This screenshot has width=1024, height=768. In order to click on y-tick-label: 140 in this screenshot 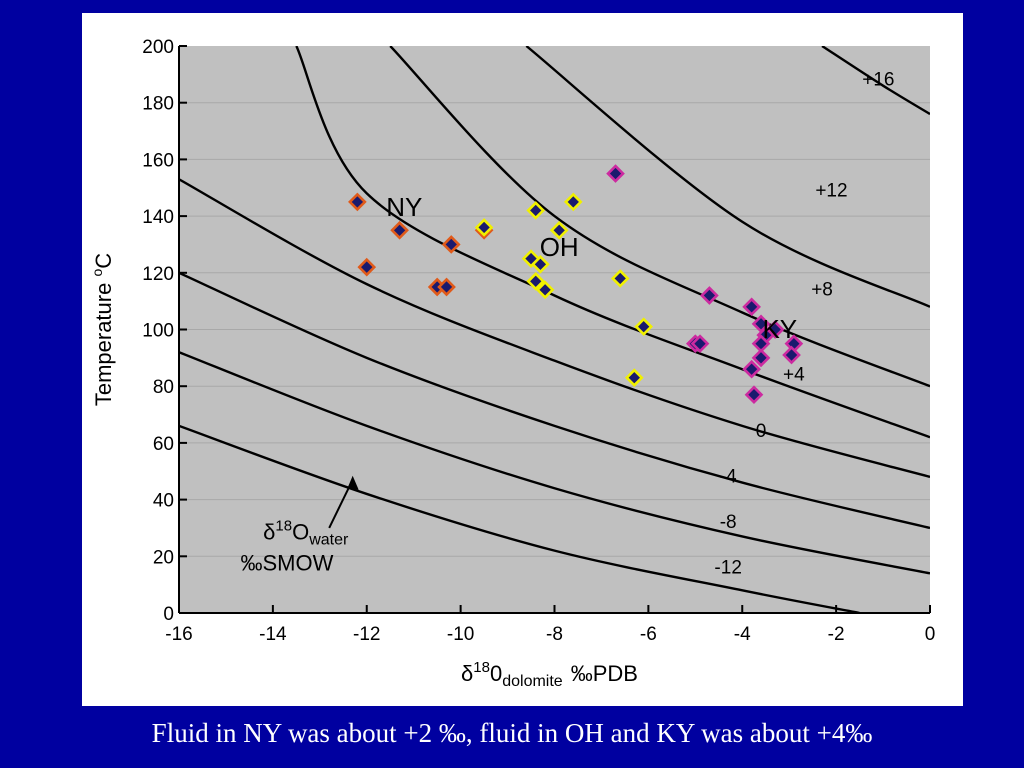, I will do `click(158, 217)`.